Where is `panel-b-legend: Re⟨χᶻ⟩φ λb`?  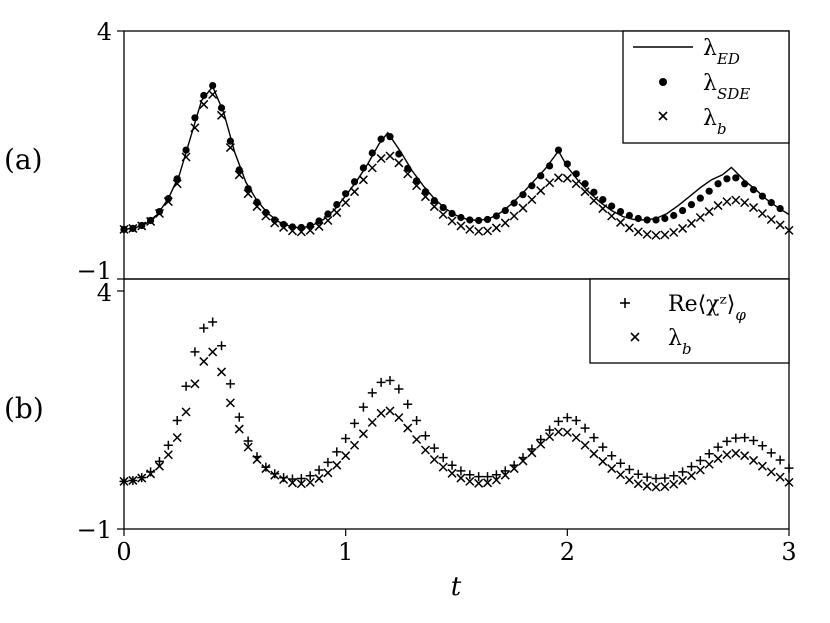 panel-b-legend: Re⟨χᶻ⟩φ λb is located at coordinates (689, 321).